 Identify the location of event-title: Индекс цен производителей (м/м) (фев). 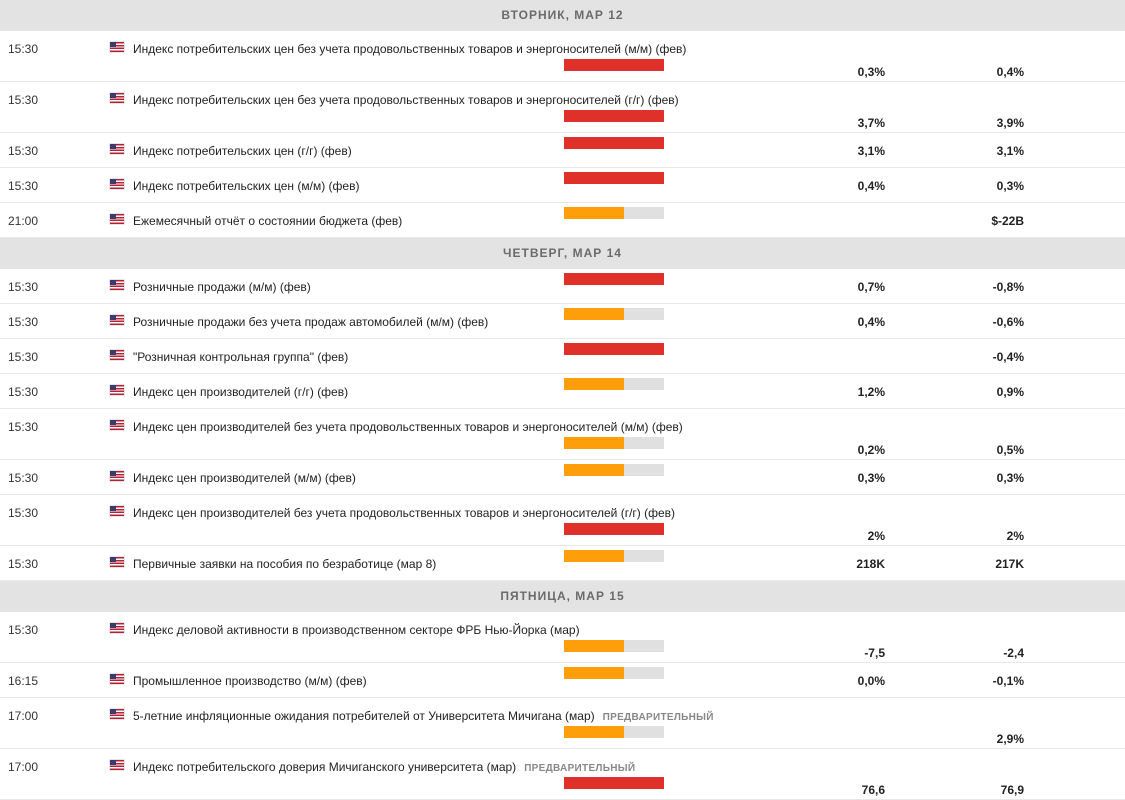
(244, 478).